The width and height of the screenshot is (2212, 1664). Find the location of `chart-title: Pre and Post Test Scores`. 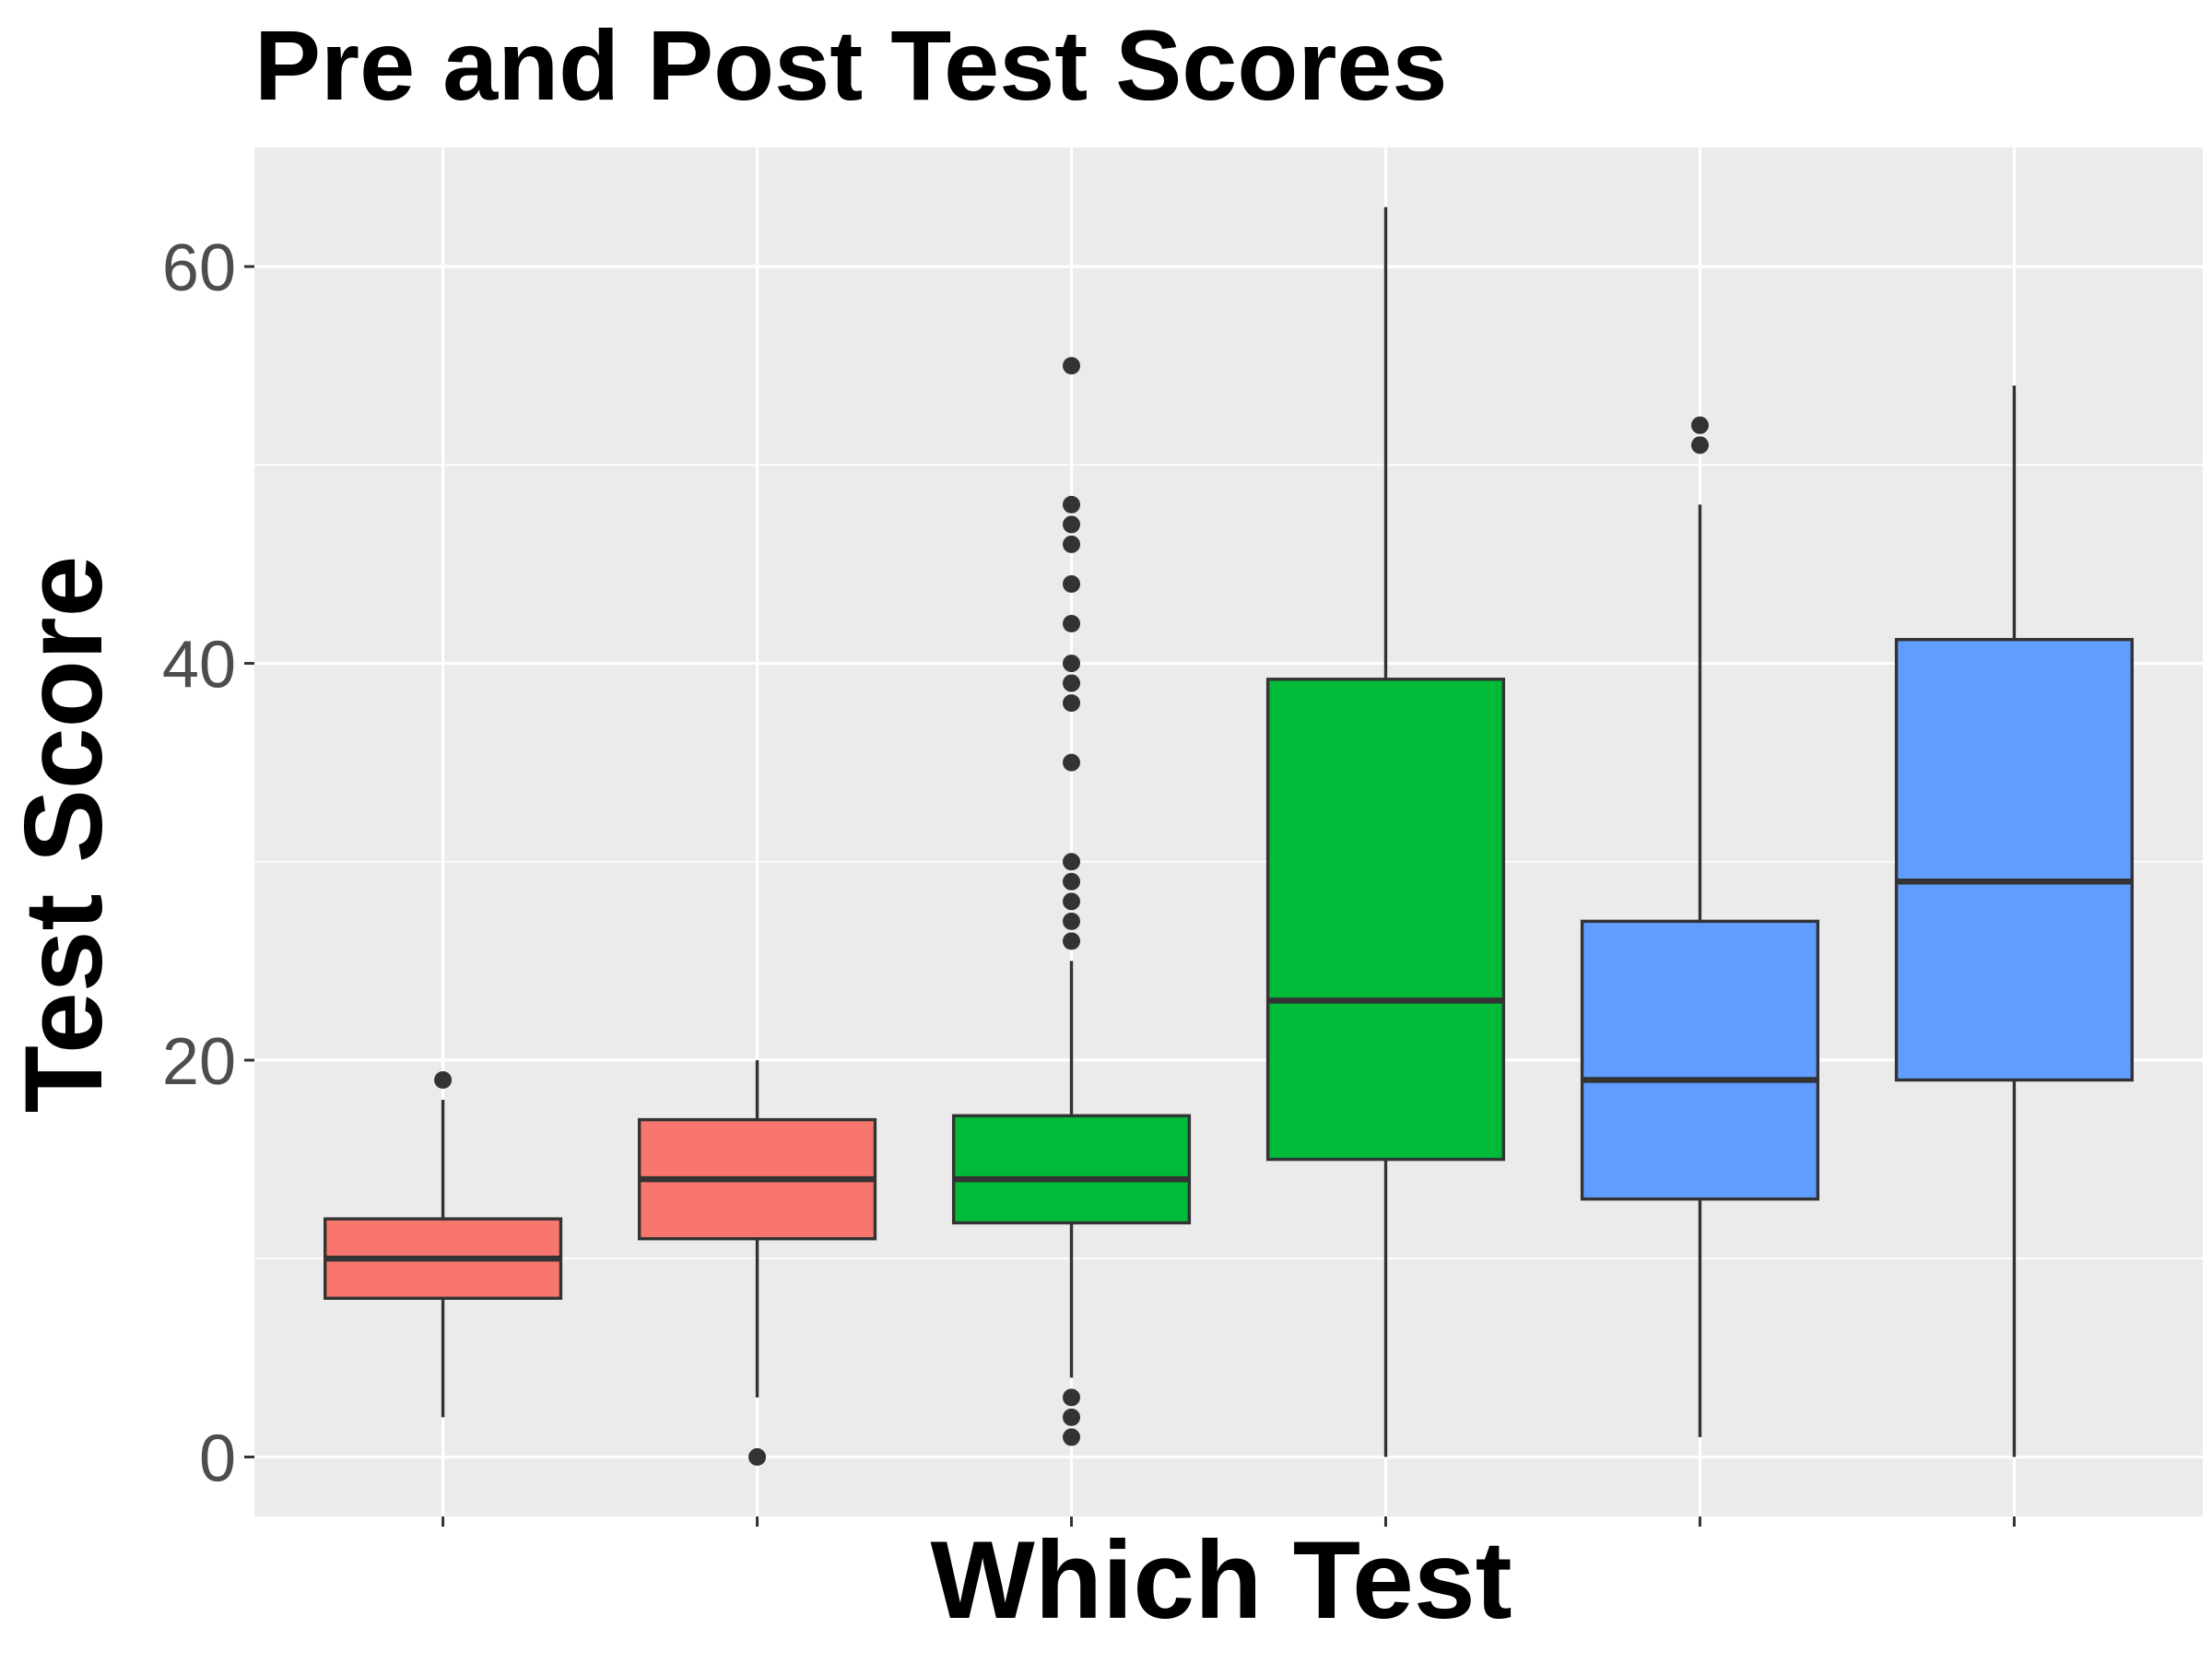

chart-title: Pre and Post Test Scores is located at coordinates (850, 65).